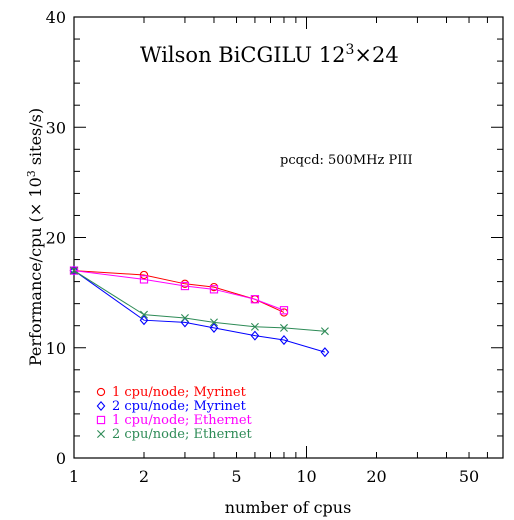 This screenshot has height=520, width=514. I want to click on x-axis-label: number of cpus, so click(288, 507).